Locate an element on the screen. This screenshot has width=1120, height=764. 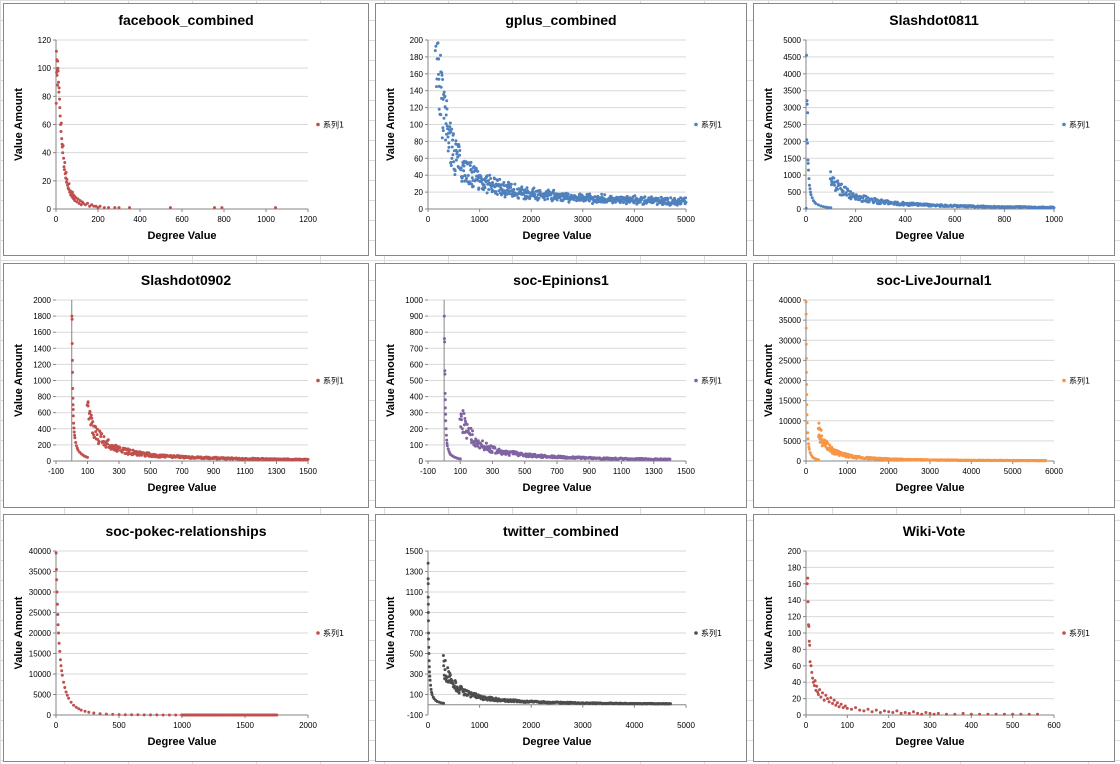
y-tick-label: 140 is located at coordinates (795, 600).